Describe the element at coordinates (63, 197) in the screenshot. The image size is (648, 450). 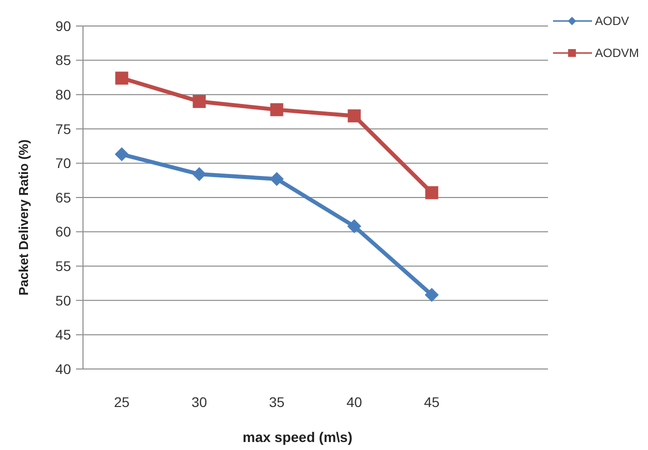
I see `y-tick-label: 65` at that location.